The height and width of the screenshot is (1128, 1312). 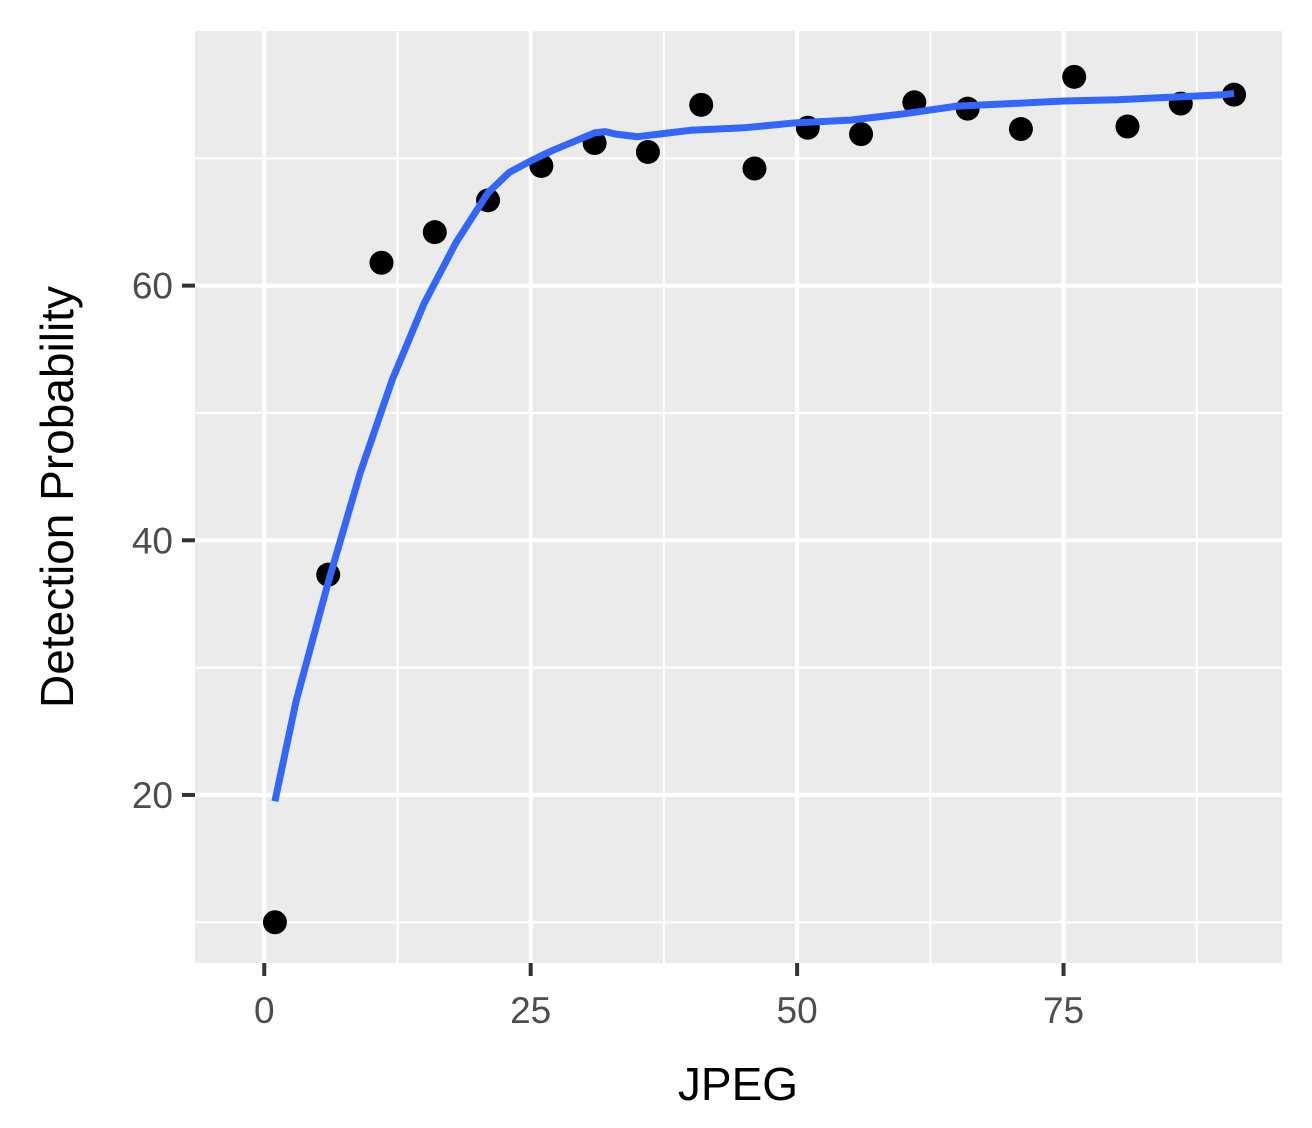 I want to click on x-axis-title: JPEG, so click(x=738, y=1084).